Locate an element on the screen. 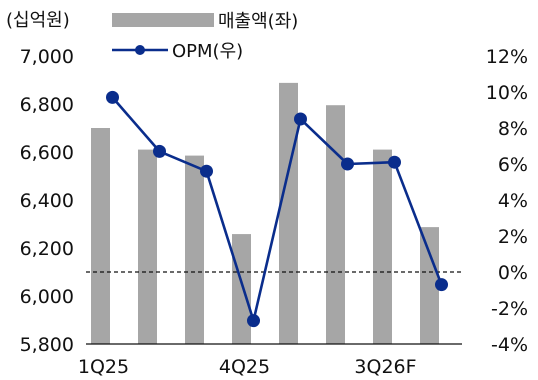  right-tick-label: -2% is located at coordinates (509, 309).